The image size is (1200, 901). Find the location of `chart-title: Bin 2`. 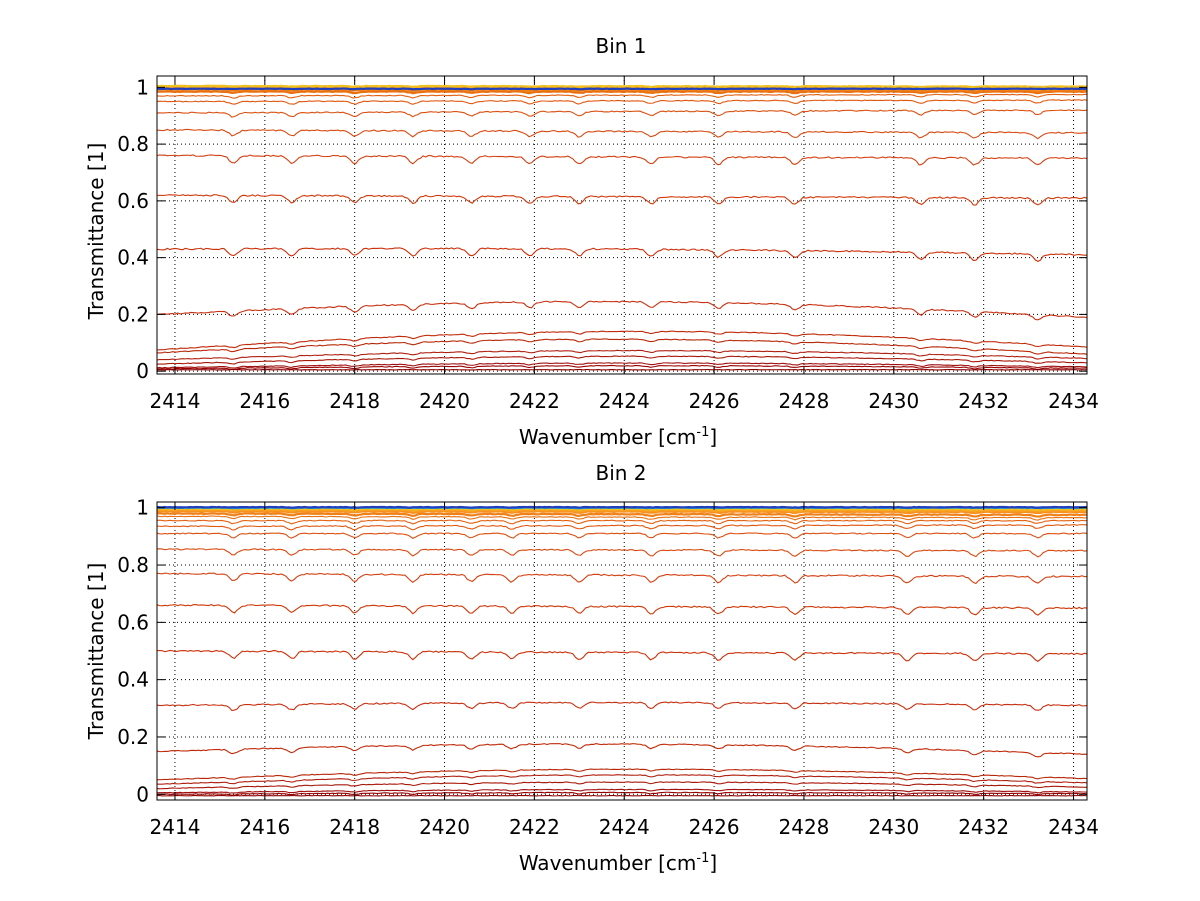

chart-title: Bin 2 is located at coordinates (620, 473).